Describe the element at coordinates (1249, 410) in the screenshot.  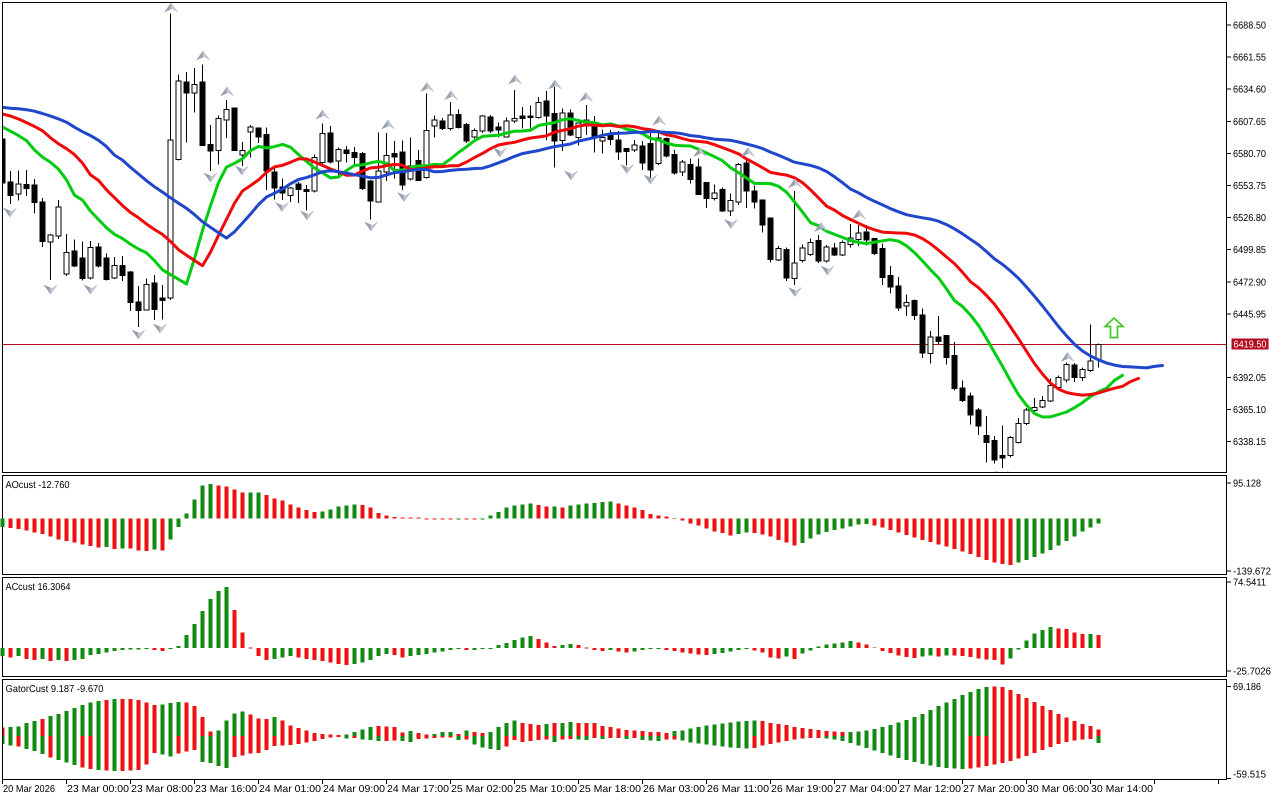
I see `svg-text: 6365.10` at that location.